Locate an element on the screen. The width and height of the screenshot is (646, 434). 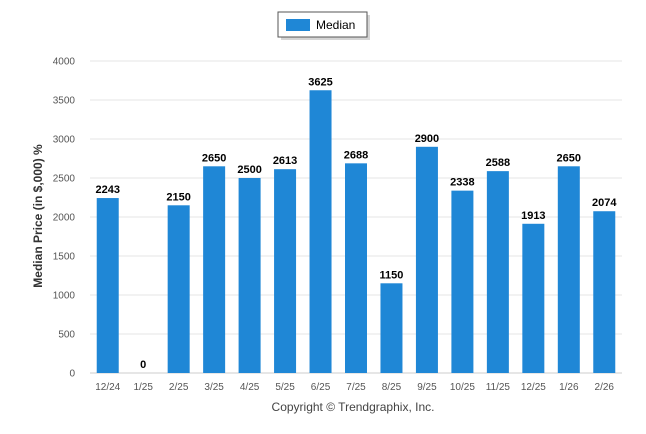
x-tick-label: 8/25 is located at coordinates (392, 387).